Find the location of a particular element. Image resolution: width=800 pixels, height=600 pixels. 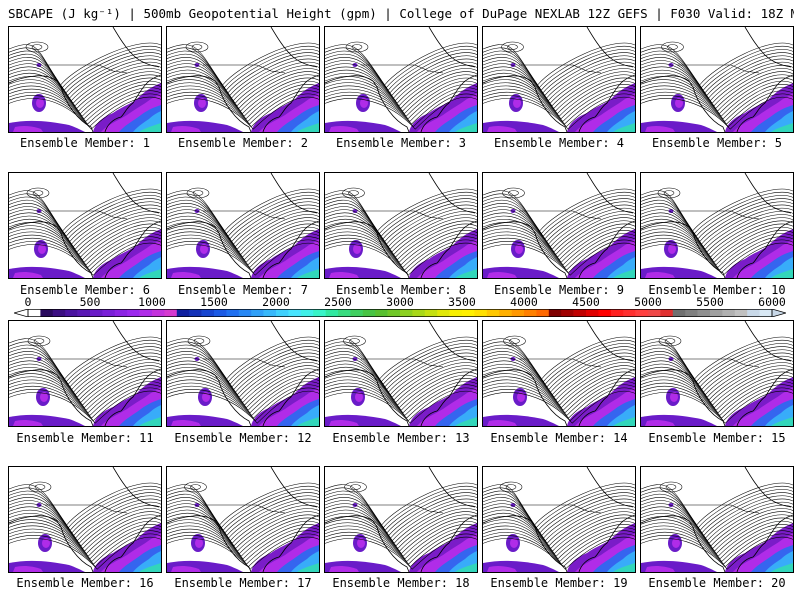

ensemble-member-label: Ensemble Member: 16 is located at coordinates (85, 583).